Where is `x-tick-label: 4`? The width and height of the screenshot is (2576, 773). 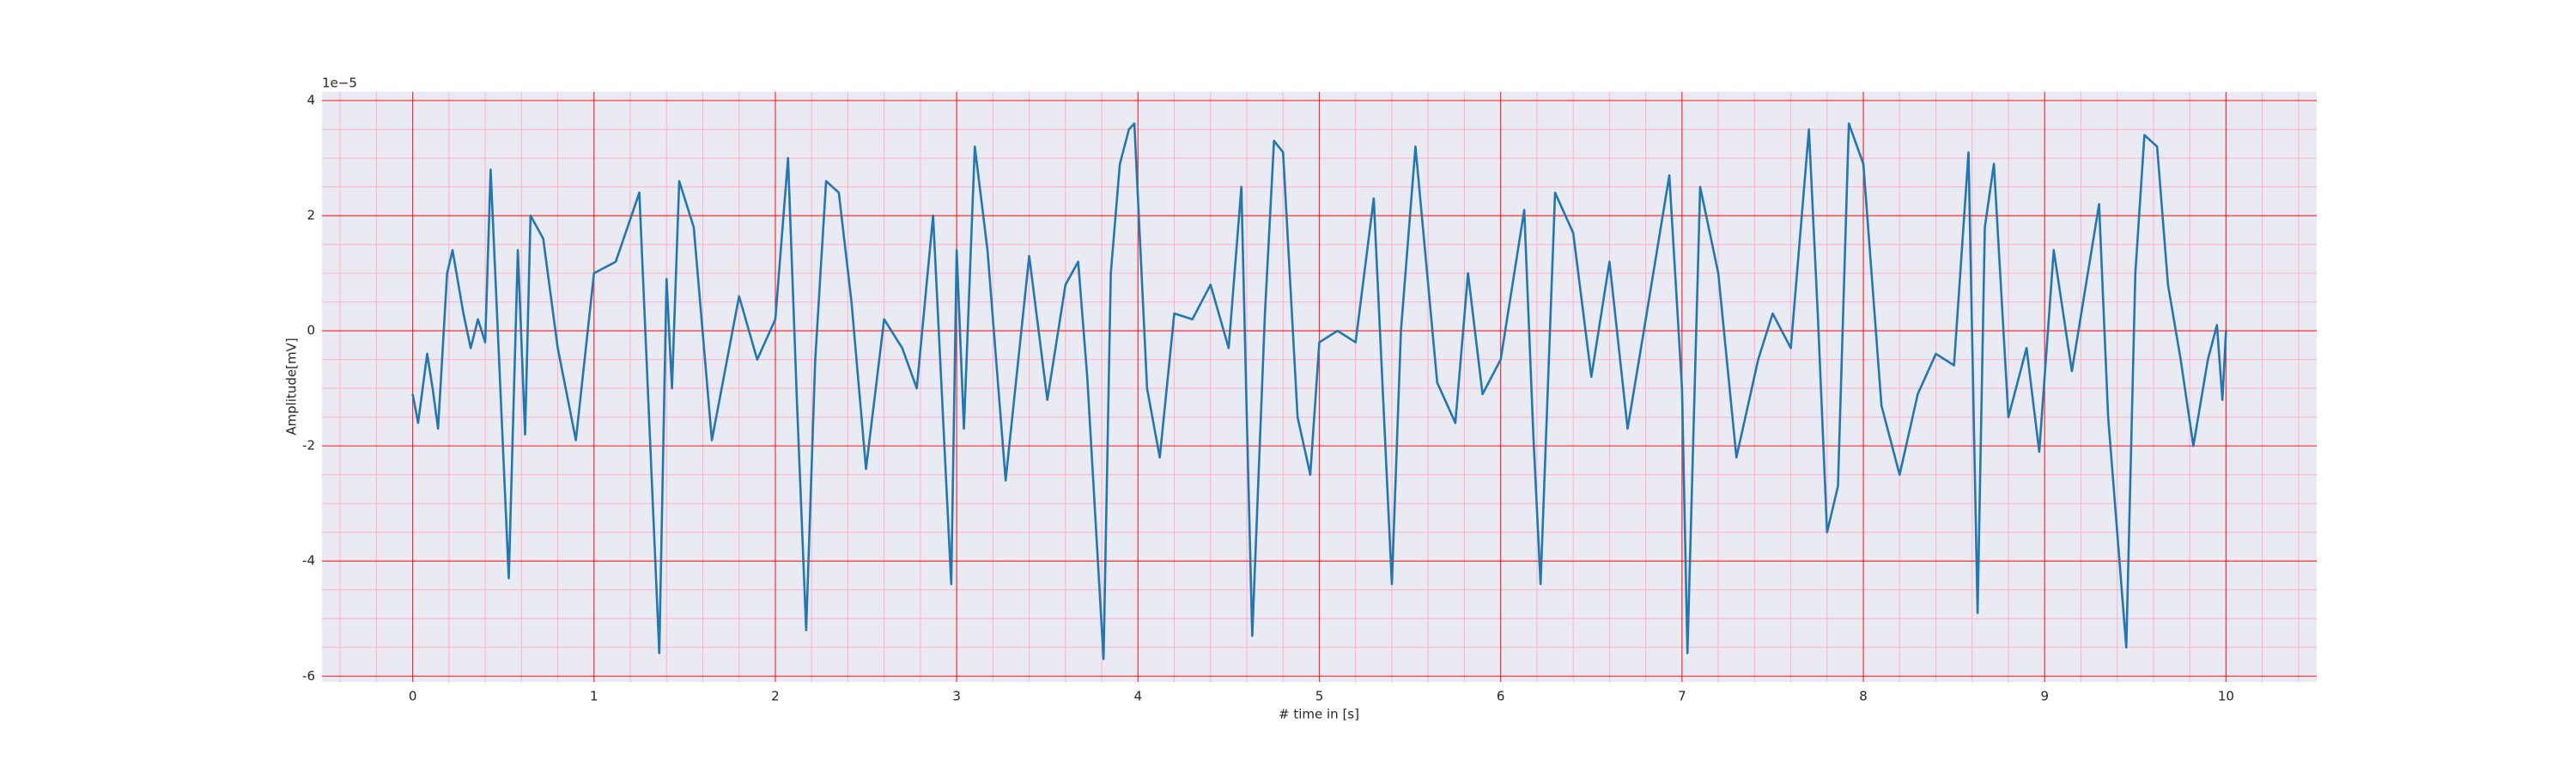 x-tick-label: 4 is located at coordinates (1138, 696).